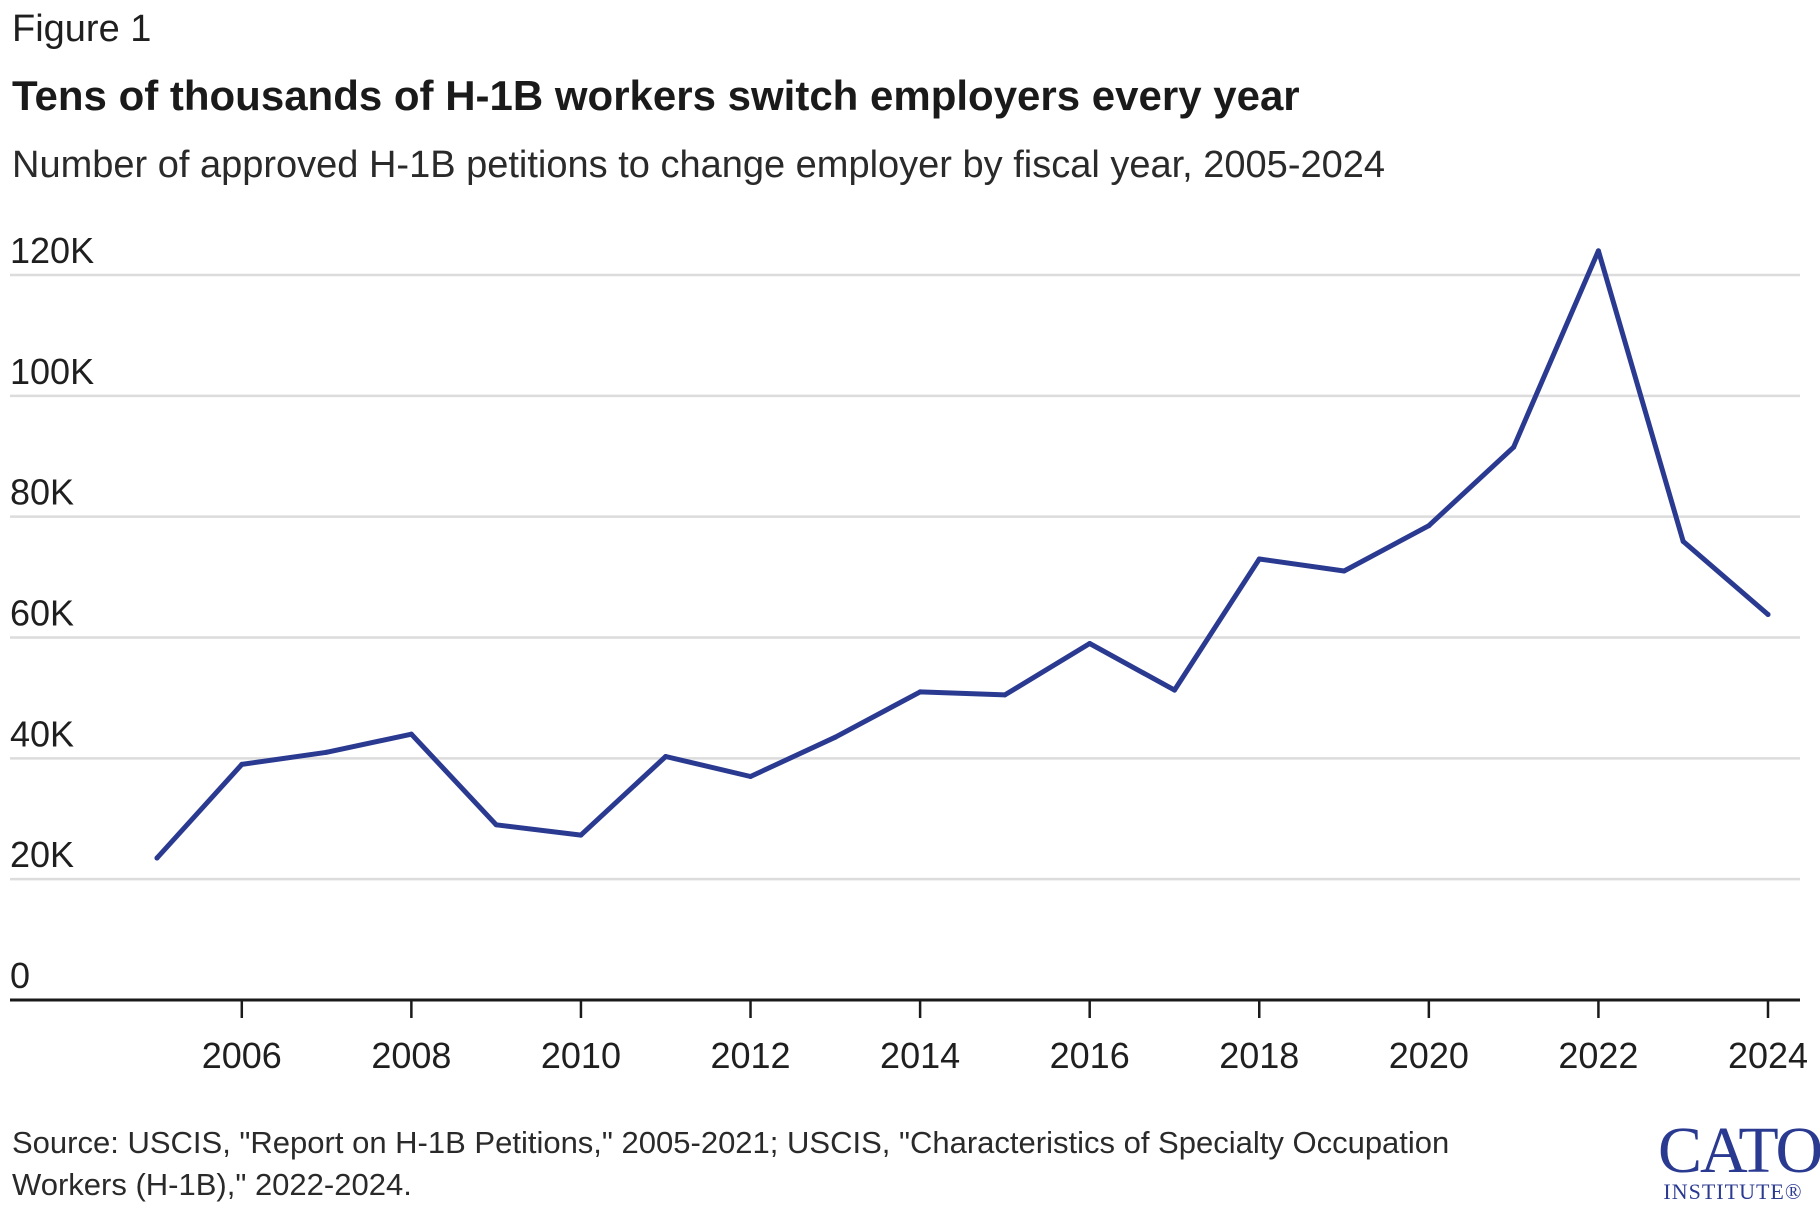 The image size is (1820, 1220). I want to click on x-tick-label: 2014, so click(920, 1055).